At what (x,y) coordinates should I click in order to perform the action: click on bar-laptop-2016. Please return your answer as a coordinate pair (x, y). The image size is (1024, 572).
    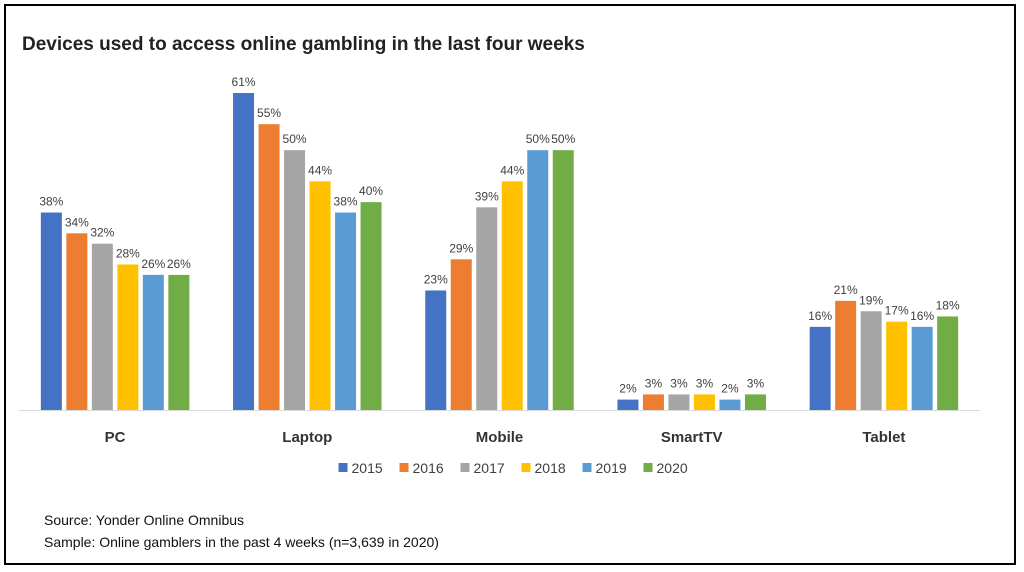
    Looking at the image, I should click on (269, 267).